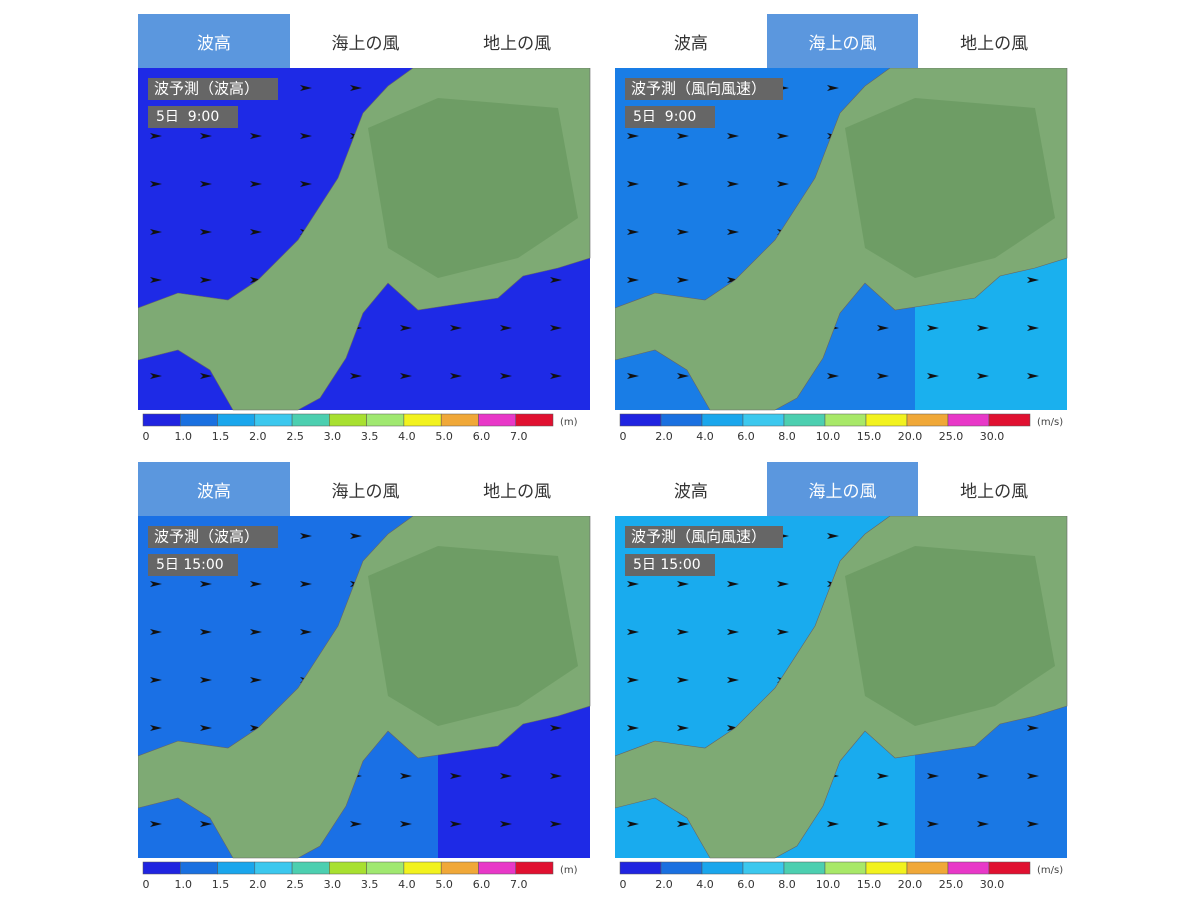 This screenshot has height=906, width=1200. Describe the element at coordinates (473, 636) in the screenshot. I see `land-mountain` at that location.